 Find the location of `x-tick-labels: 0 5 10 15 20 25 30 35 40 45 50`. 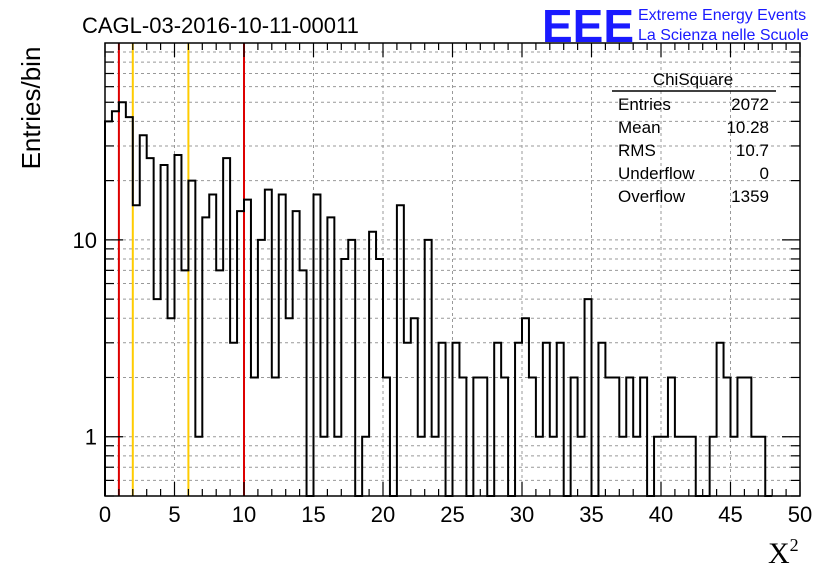

x-tick-labels: 0 5 10 15 20 25 30 35 40 45 50 is located at coordinates (455, 514).